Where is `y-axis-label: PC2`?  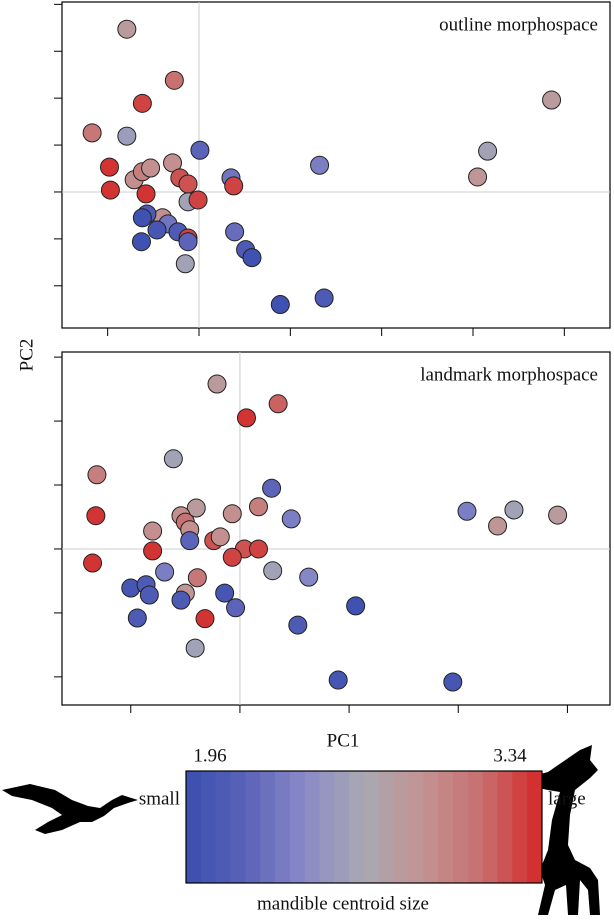
y-axis-label: PC2 is located at coordinates (26, 355).